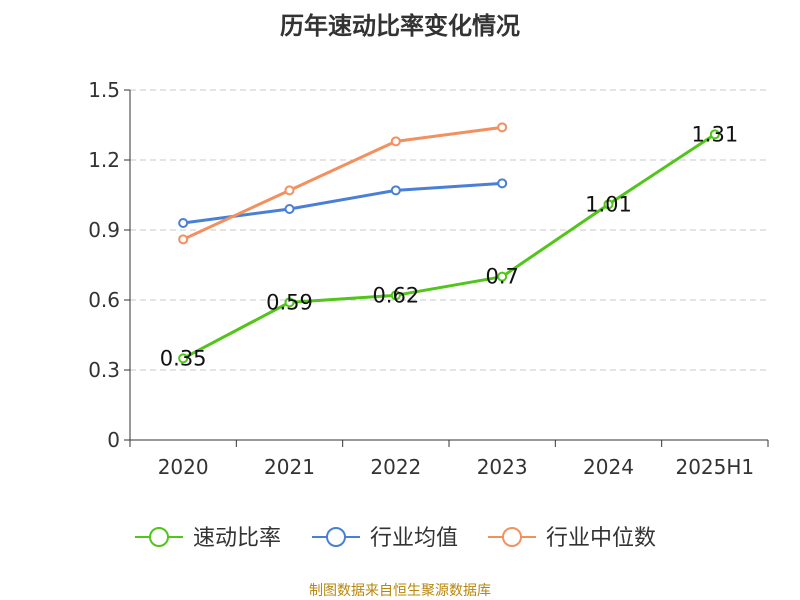 The height and width of the screenshot is (600, 800). What do you see at coordinates (395, 467) in the screenshot?
I see `x-tick-label: 2022` at bounding box center [395, 467].